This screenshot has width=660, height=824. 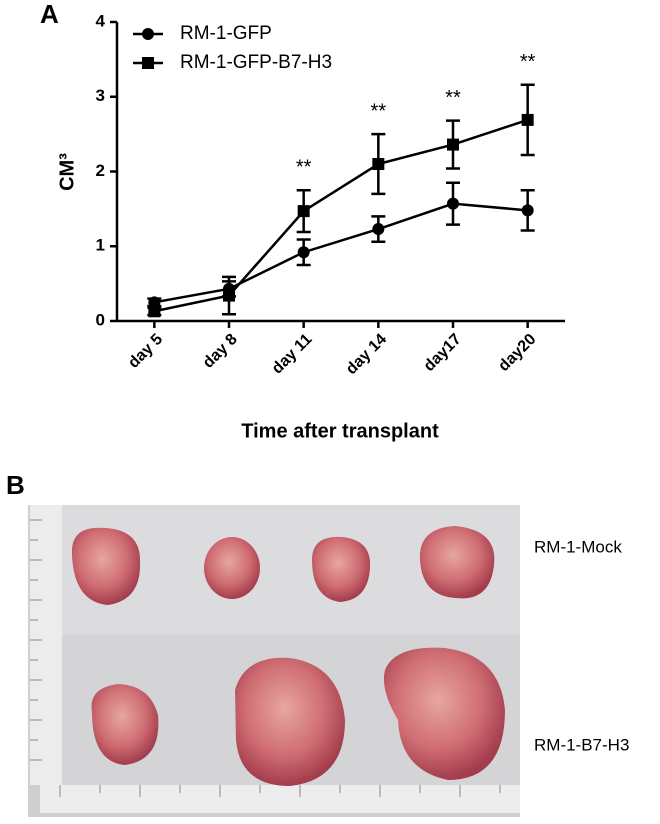 What do you see at coordinates (15, 485) in the screenshot?
I see `panel-label: B` at bounding box center [15, 485].